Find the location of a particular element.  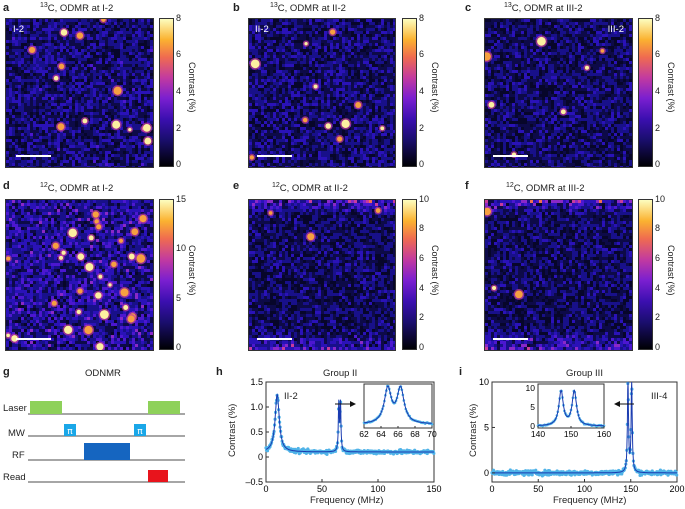

site-label: I-2 is located at coordinates (19, 29).